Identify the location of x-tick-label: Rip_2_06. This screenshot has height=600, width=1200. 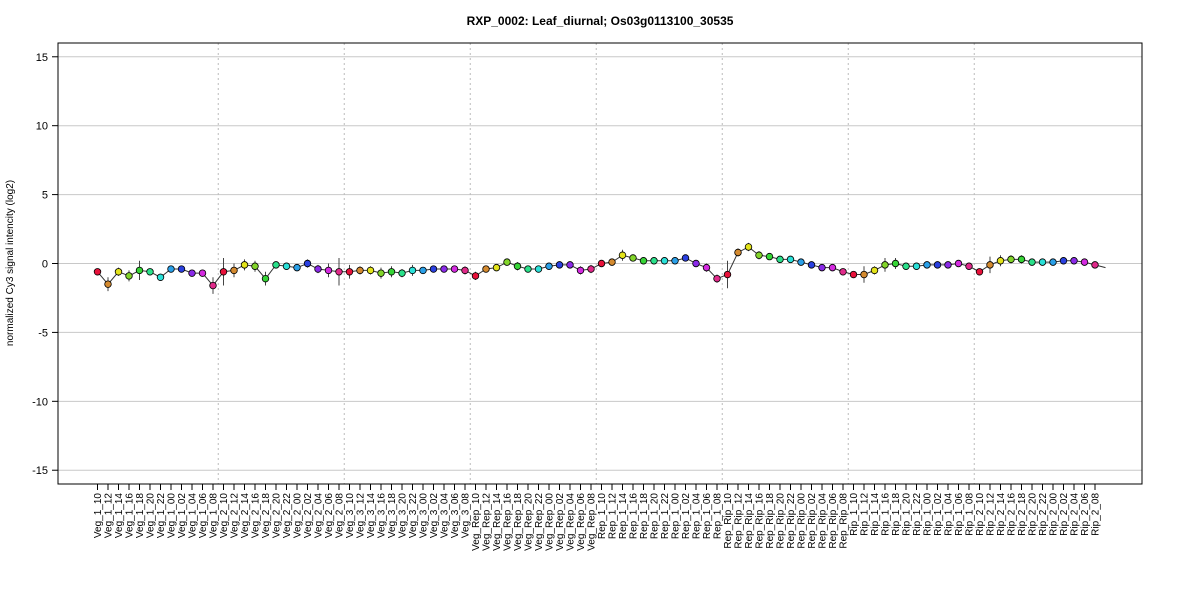
(1085, 514).